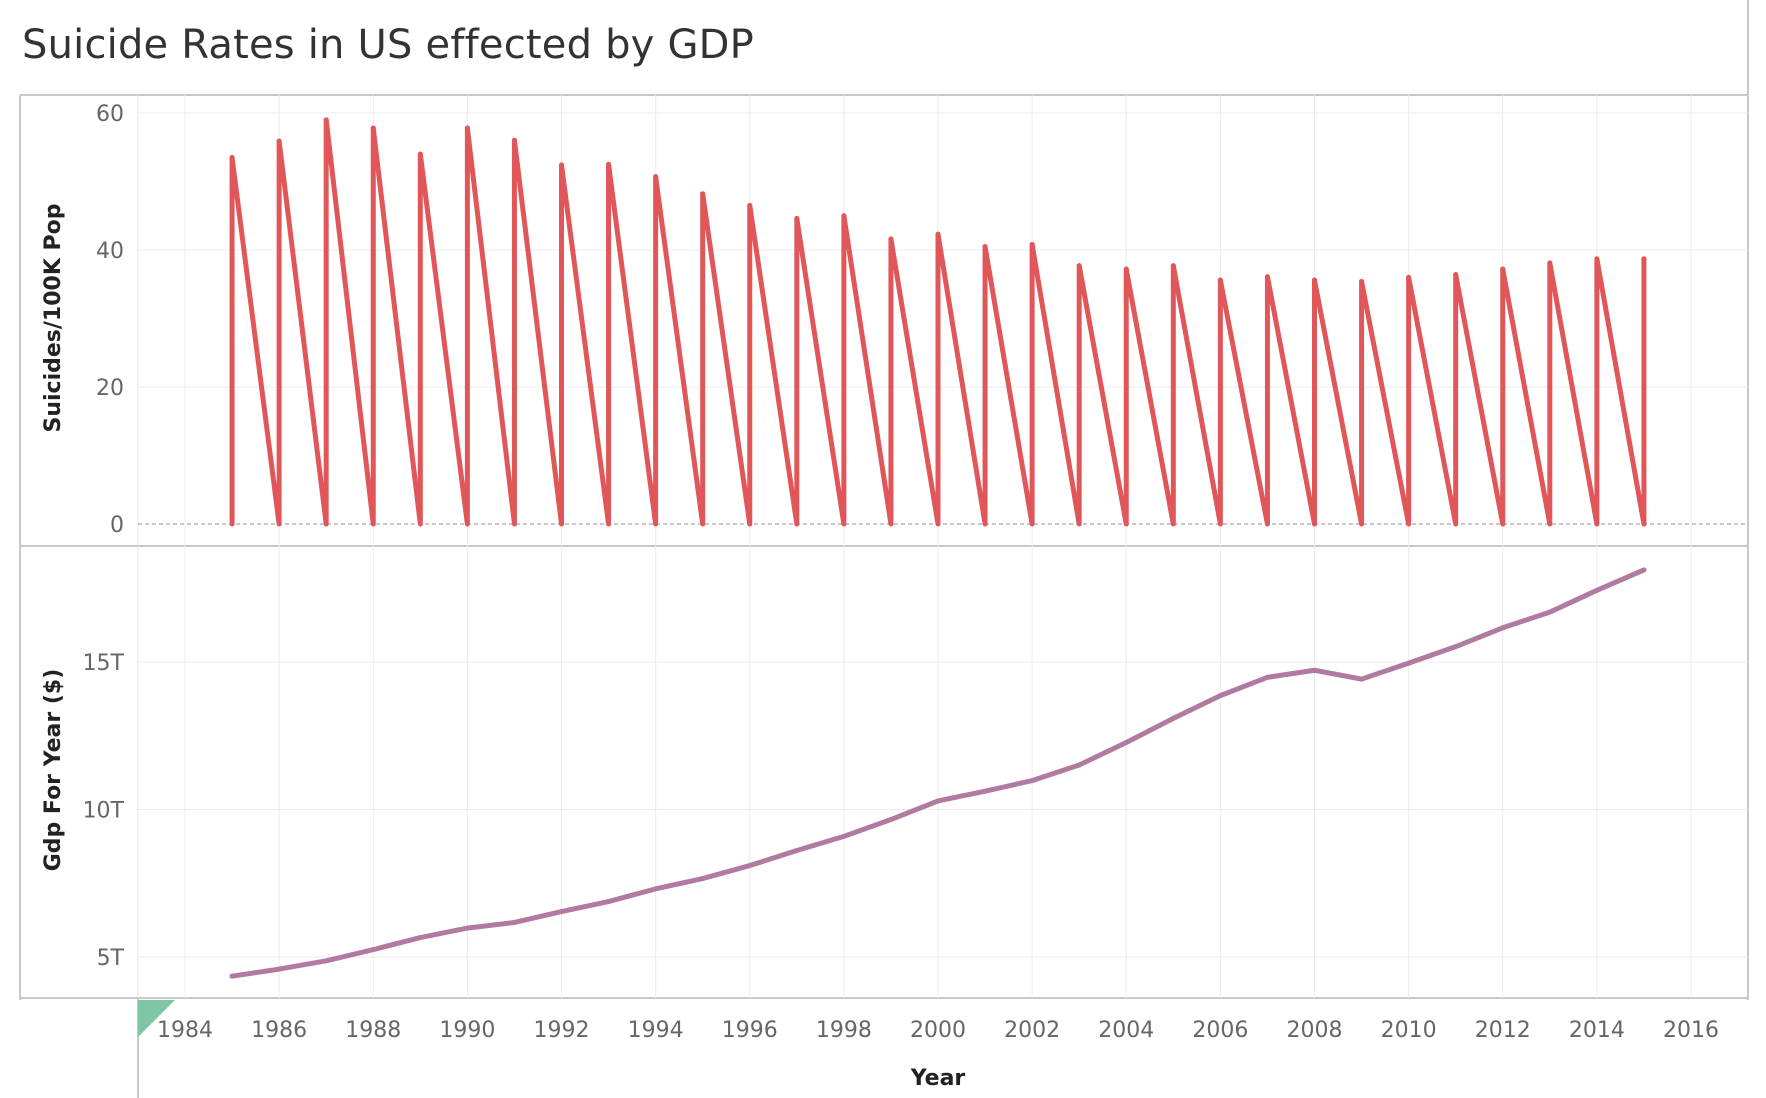  Describe the element at coordinates (1503, 1030) in the screenshot. I see `x-tick-label: 2012` at that location.